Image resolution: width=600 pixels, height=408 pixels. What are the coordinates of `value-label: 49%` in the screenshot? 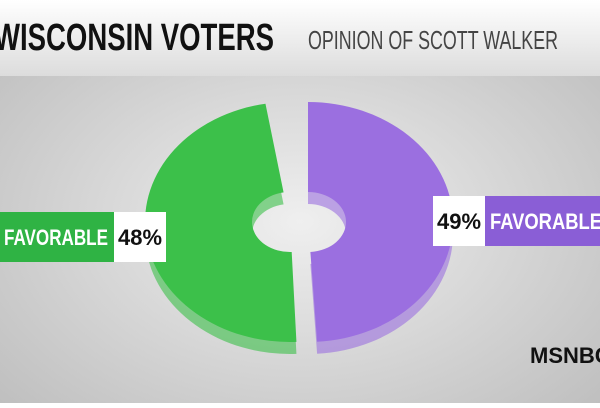 It's located at (459, 221).